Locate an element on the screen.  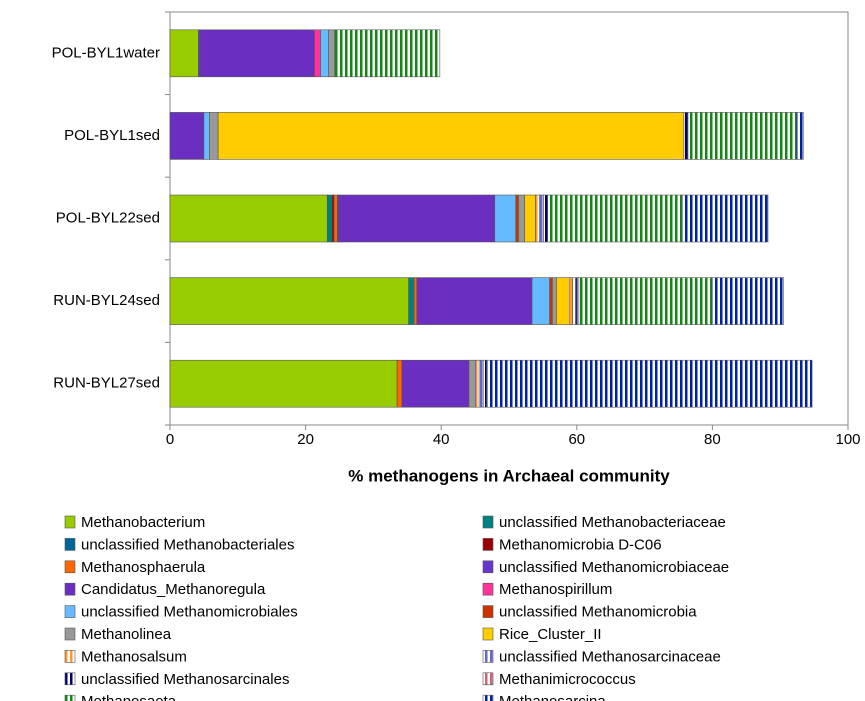
legend-item: Methanosalsum is located at coordinates (125, 656).